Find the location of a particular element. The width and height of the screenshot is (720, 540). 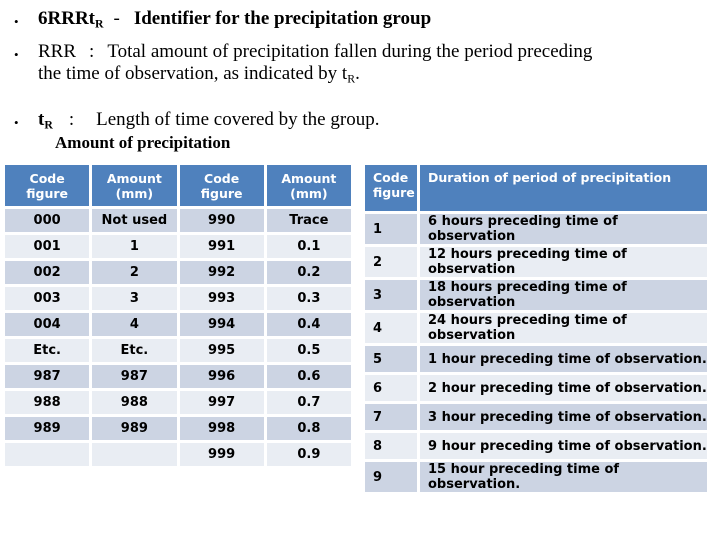

table-cell: 001 is located at coordinates (47, 246).